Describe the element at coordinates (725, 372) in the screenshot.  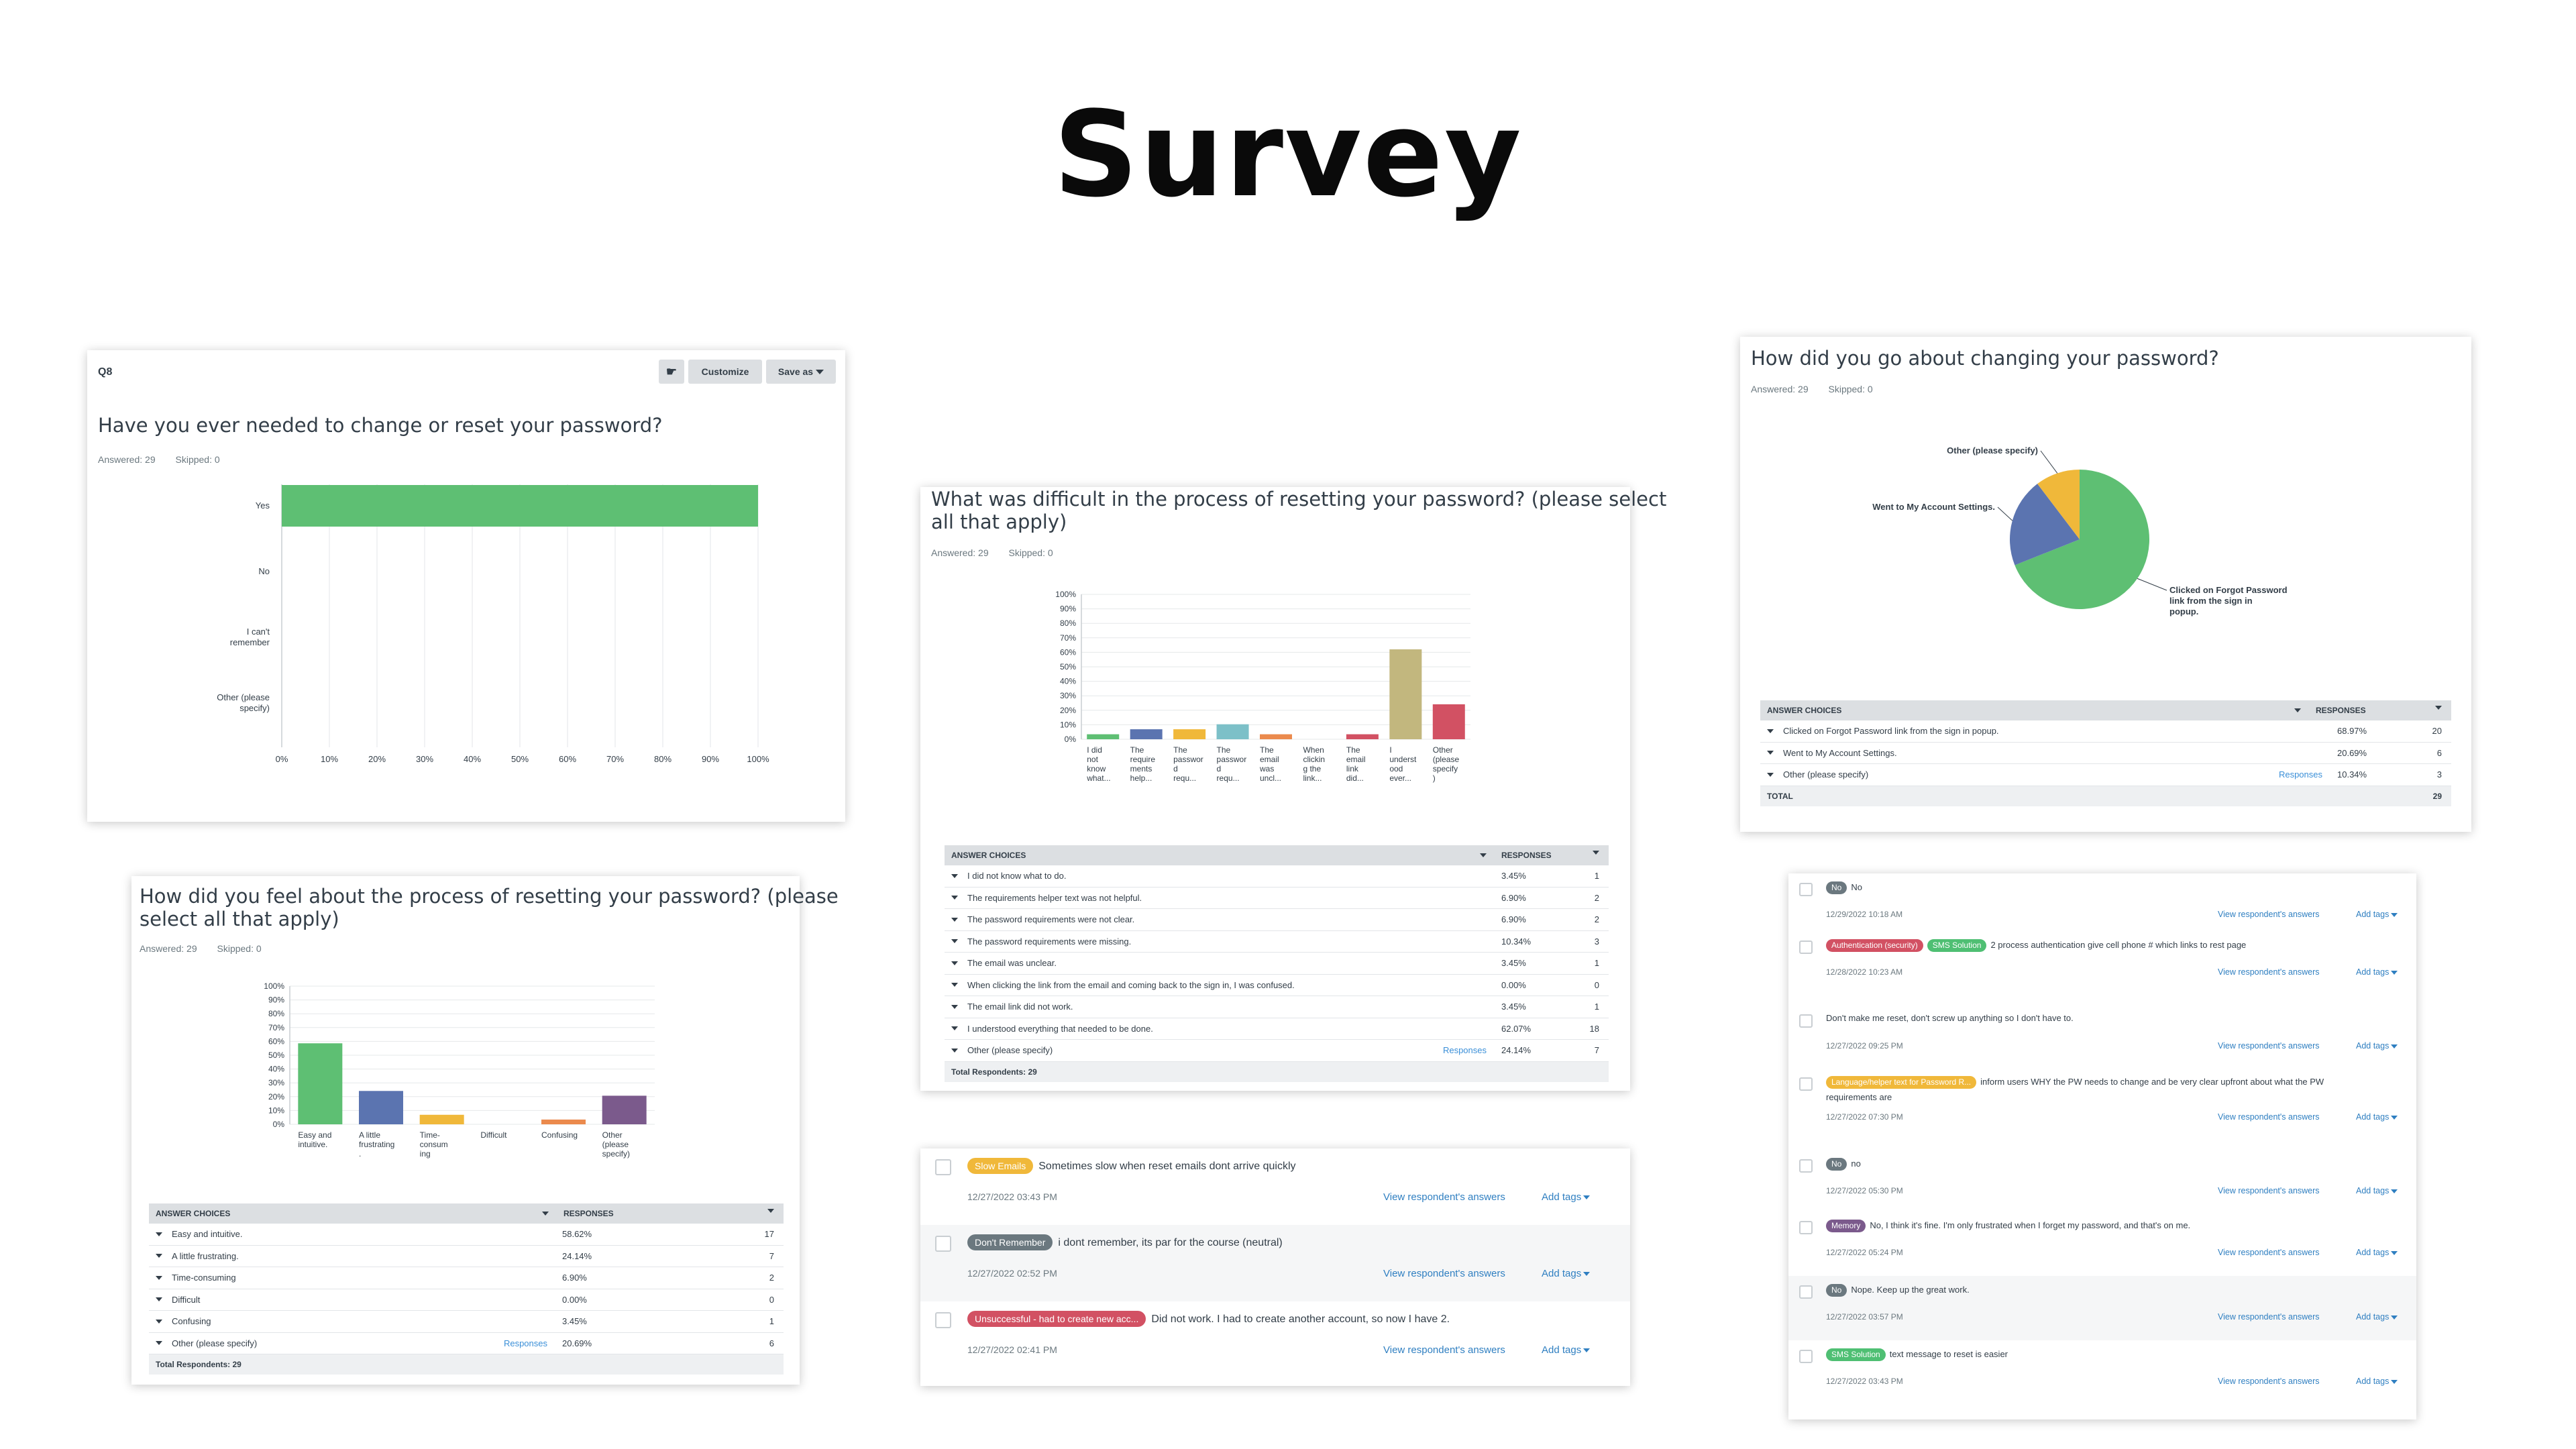
I see `customize-button: Customize` at that location.